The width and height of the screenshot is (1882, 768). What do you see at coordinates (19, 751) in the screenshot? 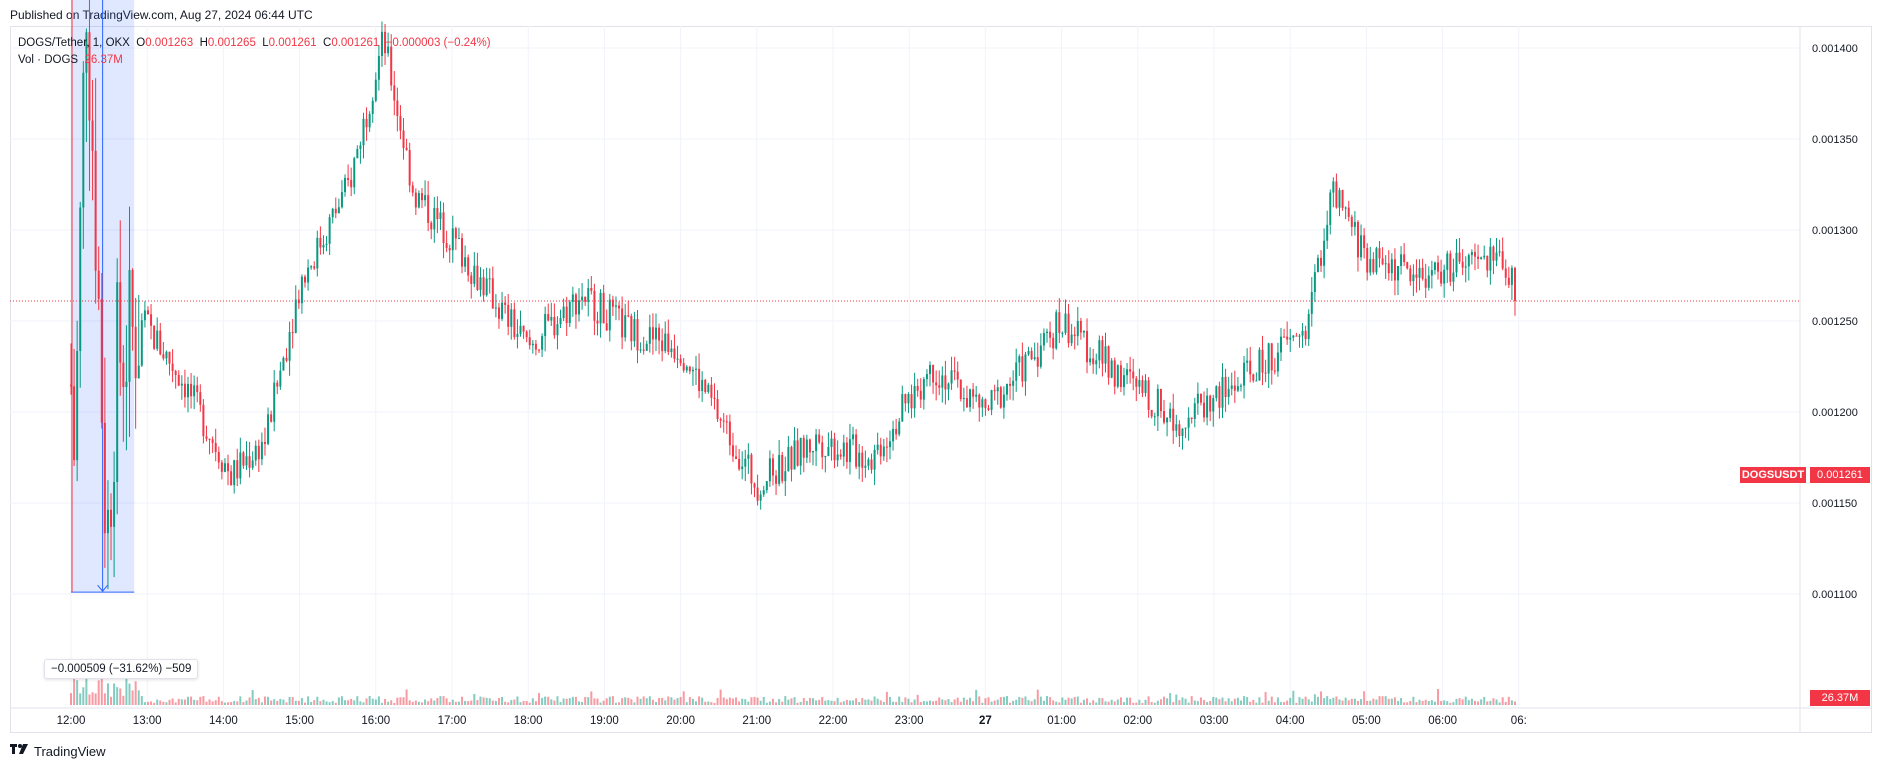
I see `tradingview-logo-icon` at bounding box center [19, 751].